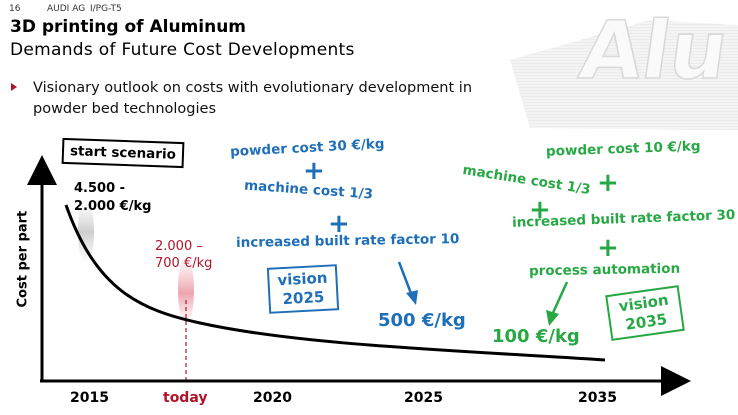 The height and width of the screenshot is (415, 738). What do you see at coordinates (423, 398) in the screenshot?
I see `x-tick-2025: 2025` at bounding box center [423, 398].